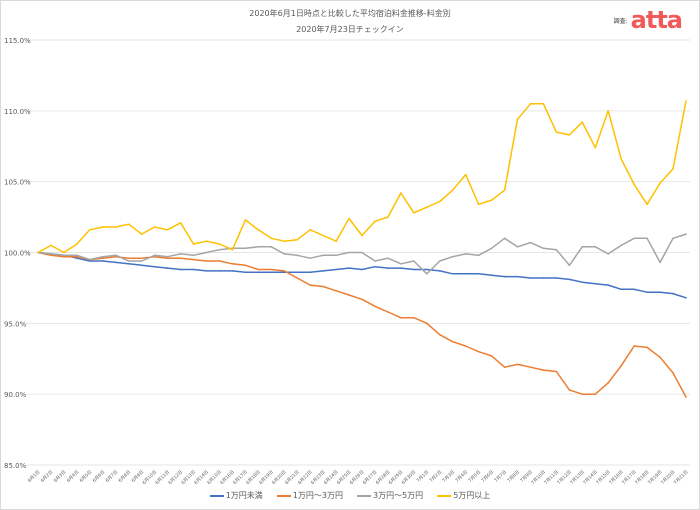 The height and width of the screenshot is (510, 700). Describe the element at coordinates (112, 476) in the screenshot. I see `x-tick-label: 6月7日` at that location.